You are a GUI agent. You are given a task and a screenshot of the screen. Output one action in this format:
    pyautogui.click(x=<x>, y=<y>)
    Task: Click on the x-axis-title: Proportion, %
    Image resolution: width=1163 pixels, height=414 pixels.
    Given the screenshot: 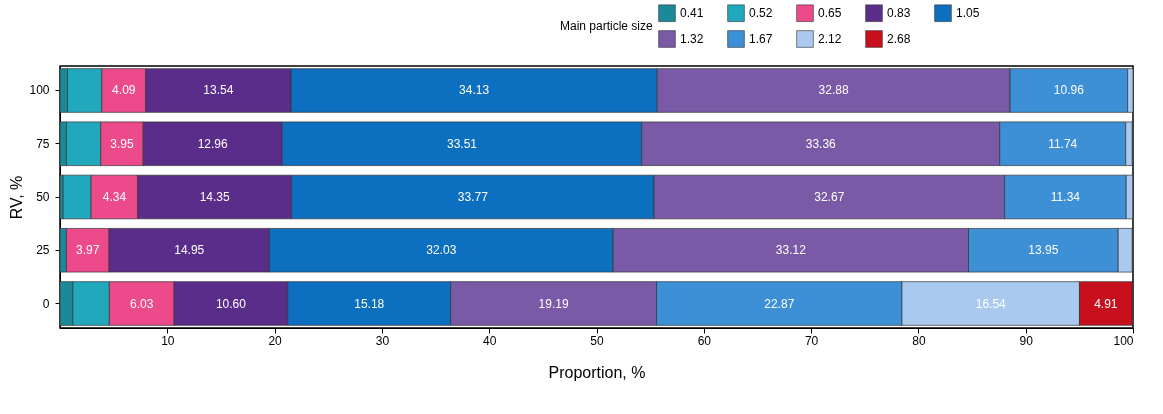 What is the action you would take?
    pyautogui.click(x=597, y=372)
    